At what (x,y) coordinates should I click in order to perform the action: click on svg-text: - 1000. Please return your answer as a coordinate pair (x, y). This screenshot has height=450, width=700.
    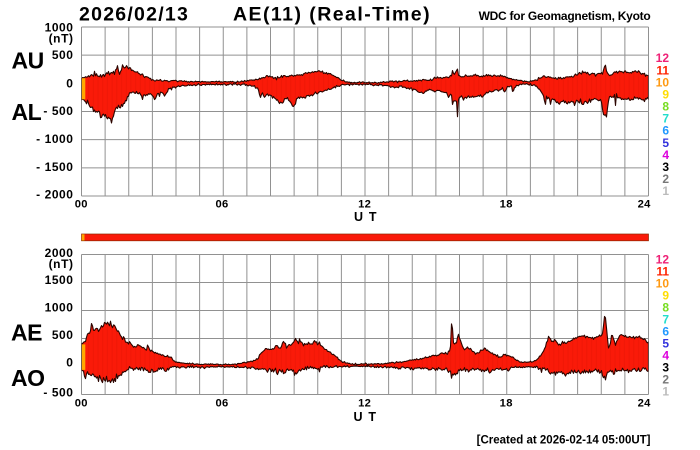
    Looking at the image, I should click on (54, 139).